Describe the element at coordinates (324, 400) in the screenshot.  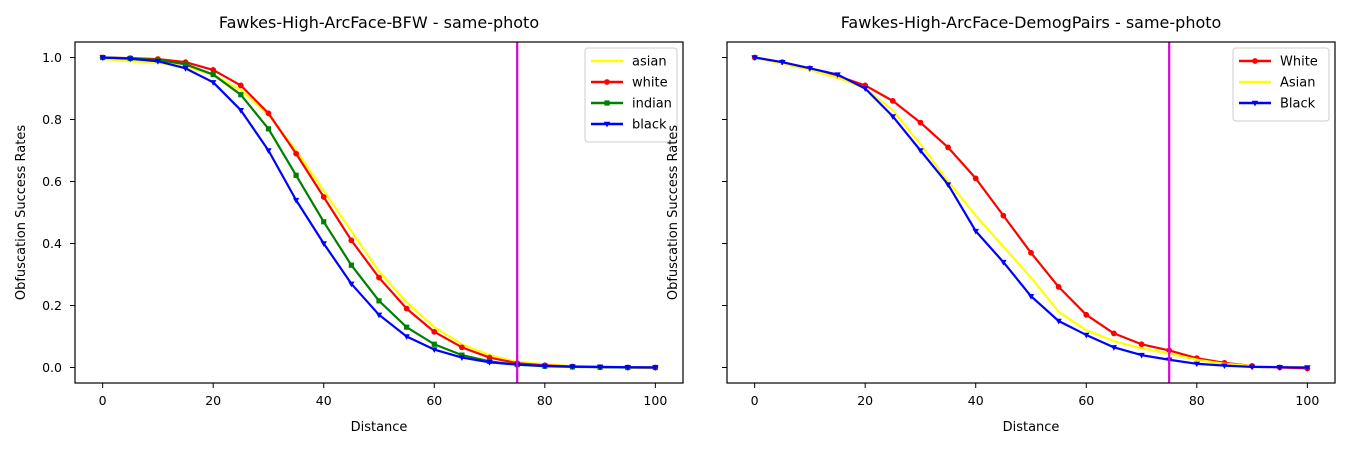
I see `x-tick-label: 40` at that location.